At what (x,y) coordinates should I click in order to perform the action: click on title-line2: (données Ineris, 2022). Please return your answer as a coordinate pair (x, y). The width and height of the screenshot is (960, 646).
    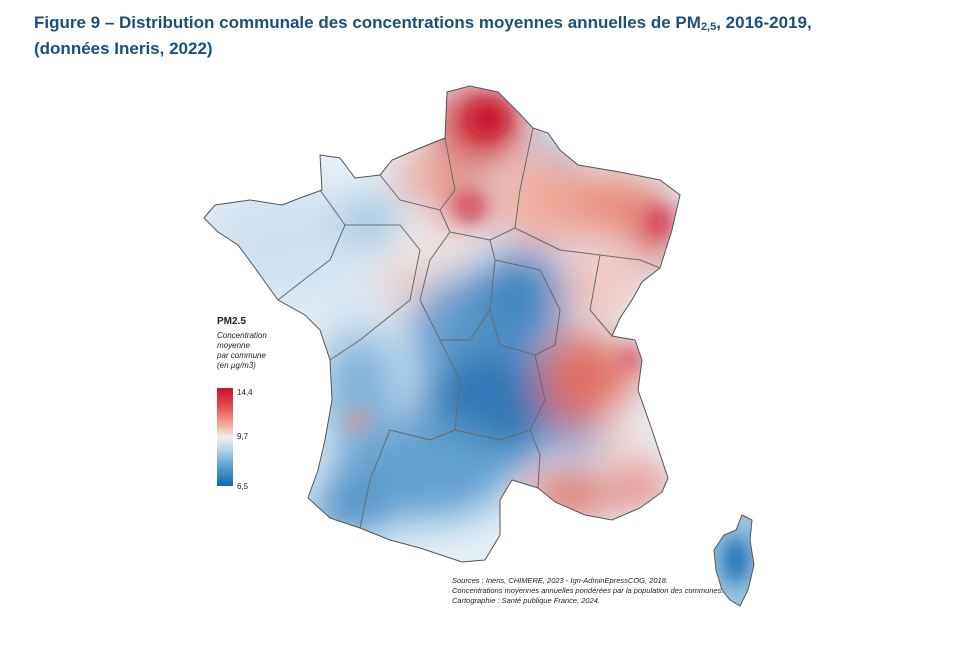
    Looking at the image, I should click on (123, 48).